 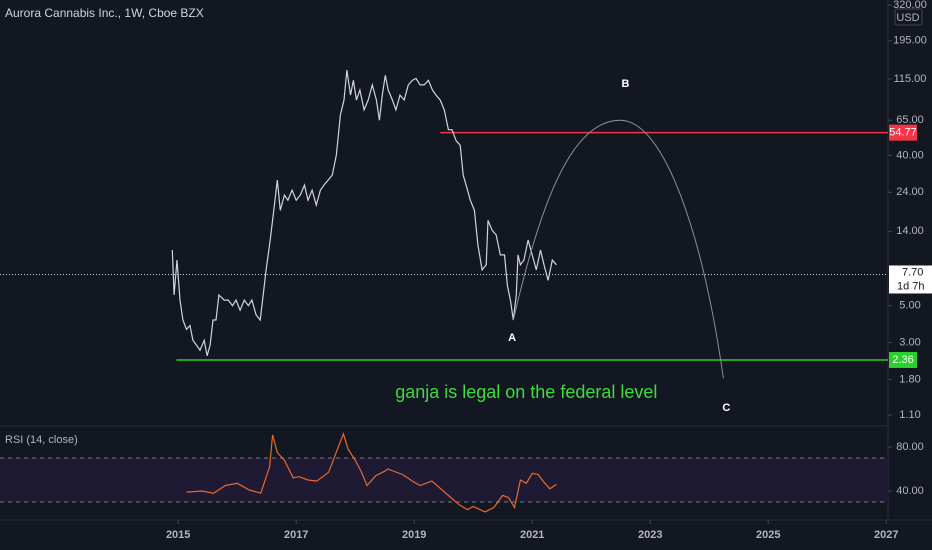 What do you see at coordinates (526, 392) in the screenshot?
I see `annotation-text: ganja is legal on the federal level` at bounding box center [526, 392].